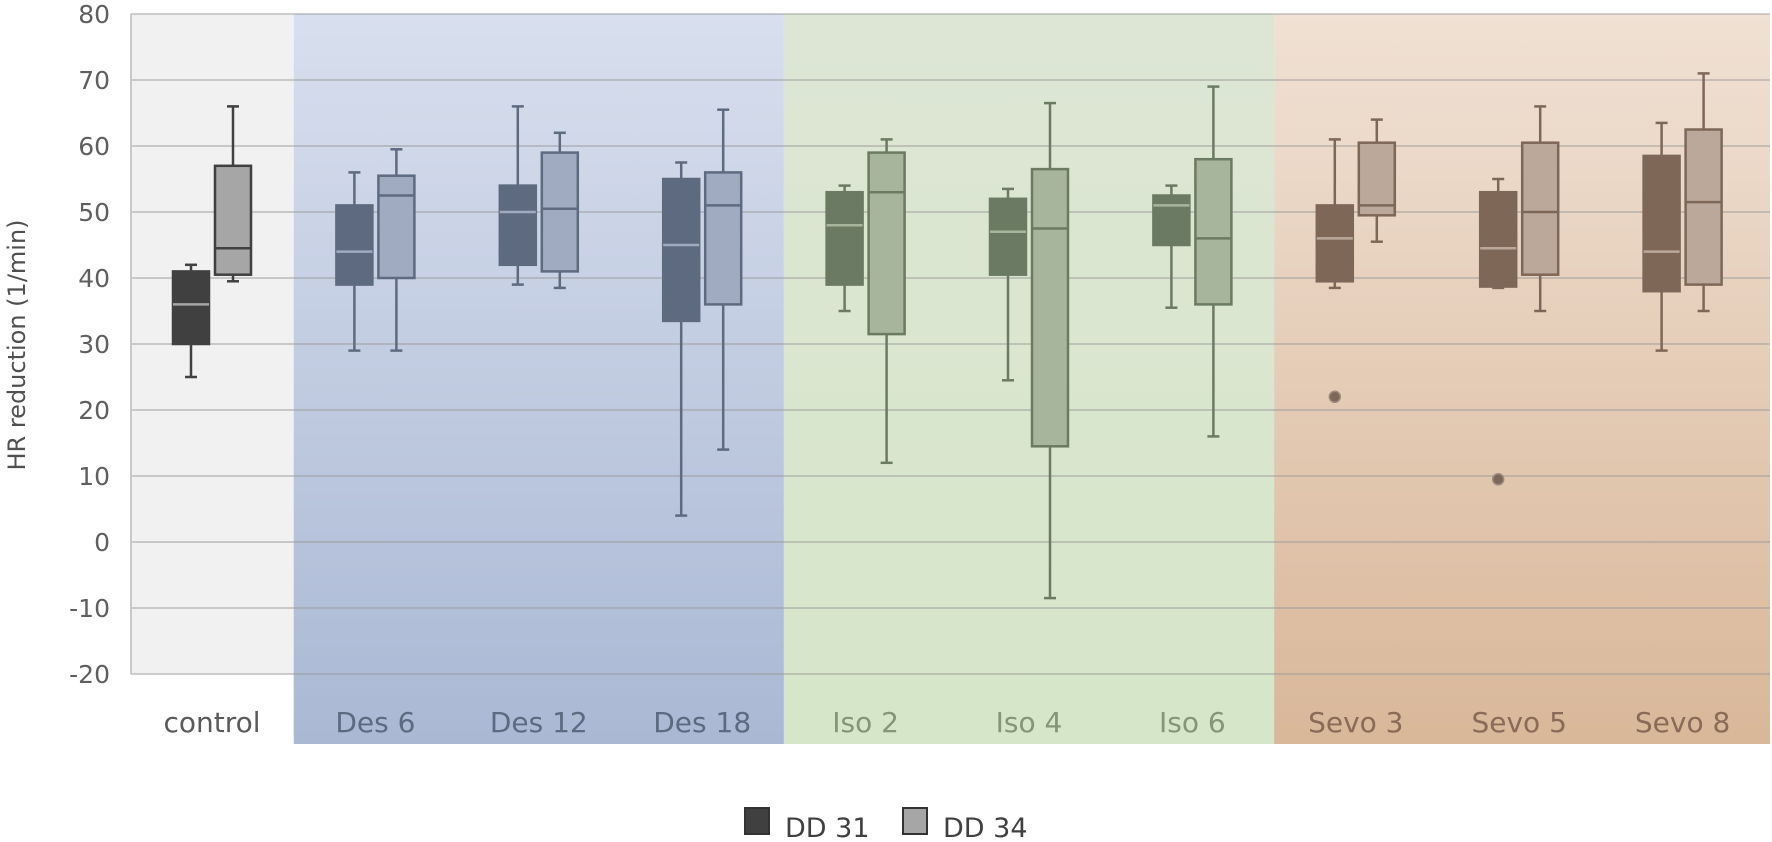  Describe the element at coordinates (1682, 722) in the screenshot. I see `x-tick-label: Sevo 8` at that location.